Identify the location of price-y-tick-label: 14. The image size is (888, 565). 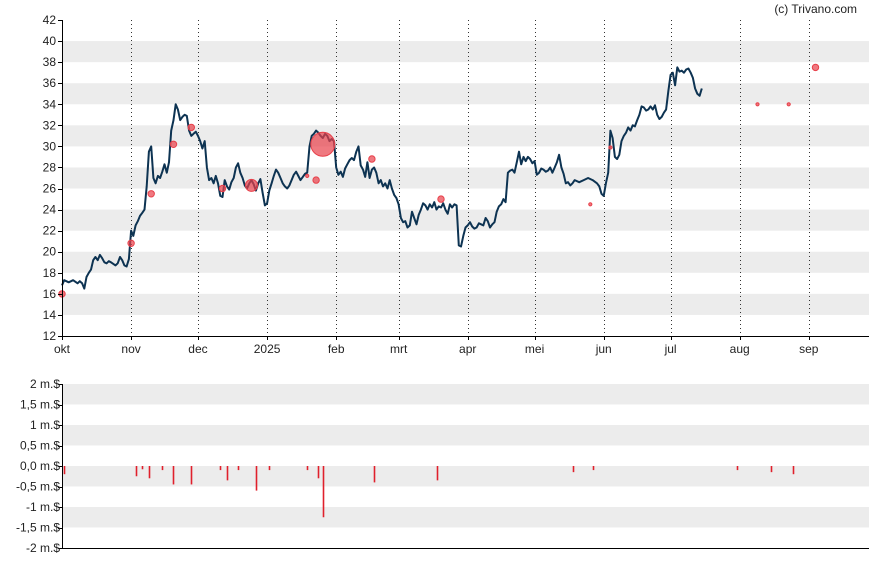
(50, 315).